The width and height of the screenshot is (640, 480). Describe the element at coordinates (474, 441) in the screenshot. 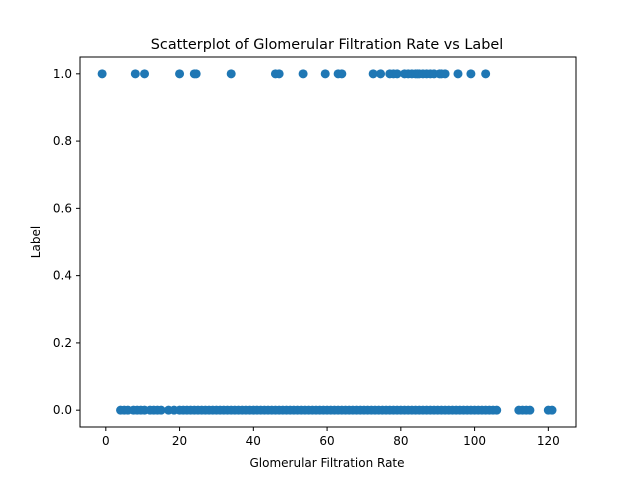

I see `x-tick-label: 100` at that location.